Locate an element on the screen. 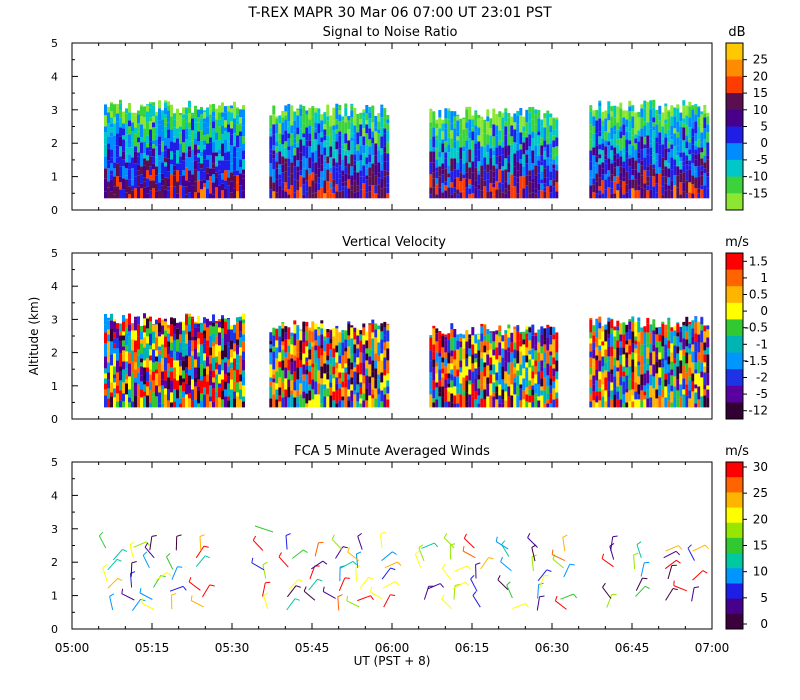 The width and height of the screenshot is (800, 700). y-tick-label: 1 is located at coordinates (54, 596).